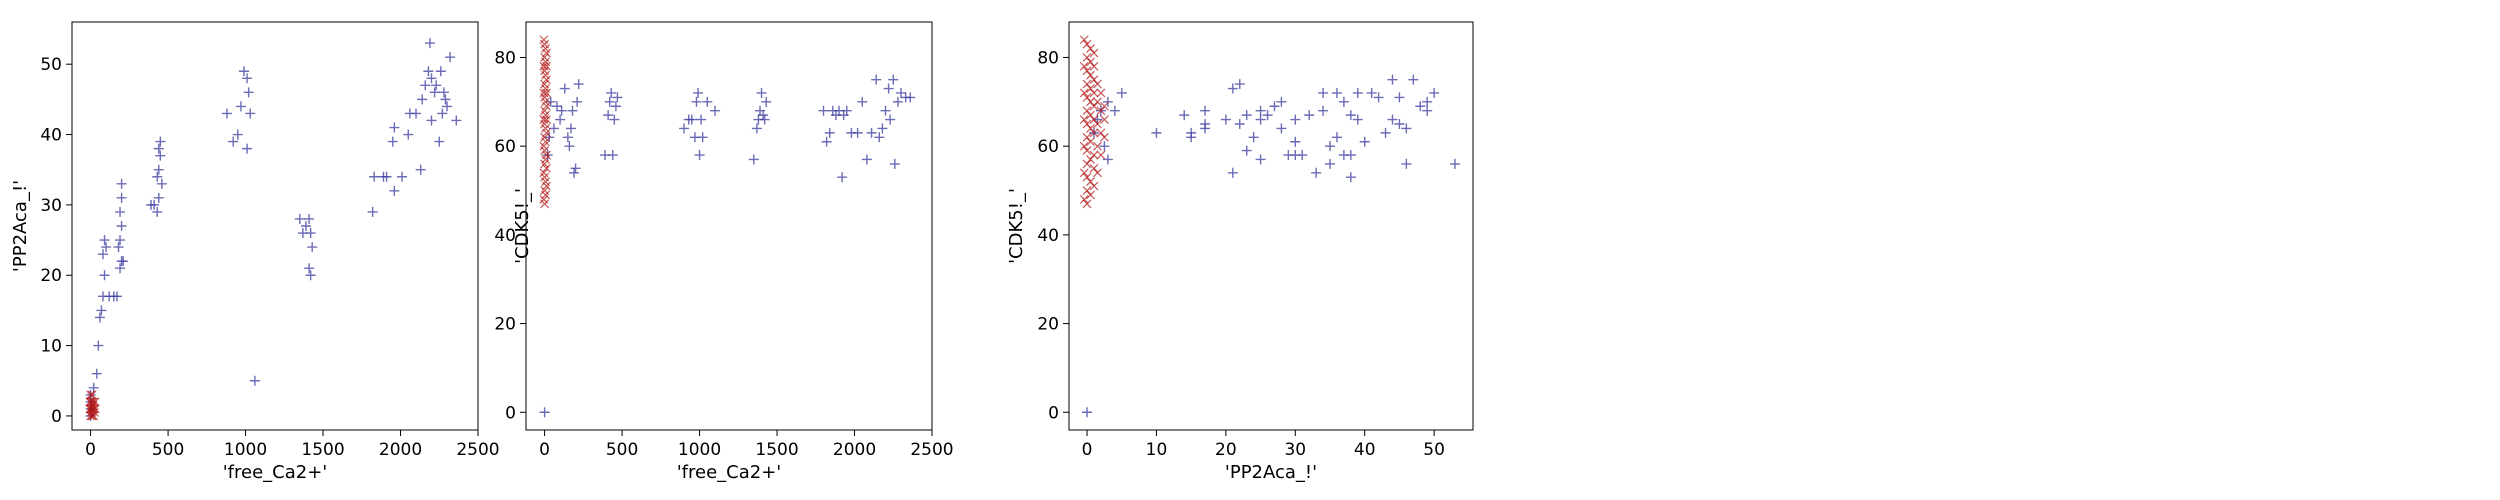  What do you see at coordinates (544, 450) in the screenshot?
I see `subplot-2-xtick-label: 0` at bounding box center [544, 450].